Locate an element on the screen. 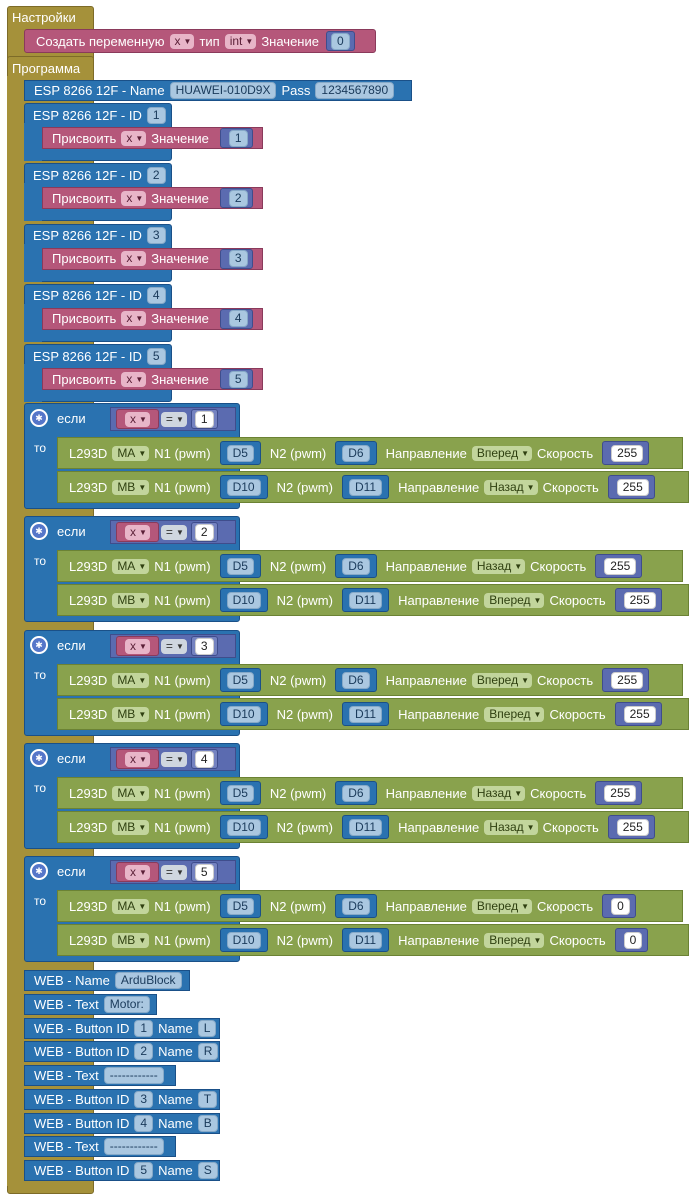  web-button-block: WEB - Button ID 4 Name B is located at coordinates (122, 1123).